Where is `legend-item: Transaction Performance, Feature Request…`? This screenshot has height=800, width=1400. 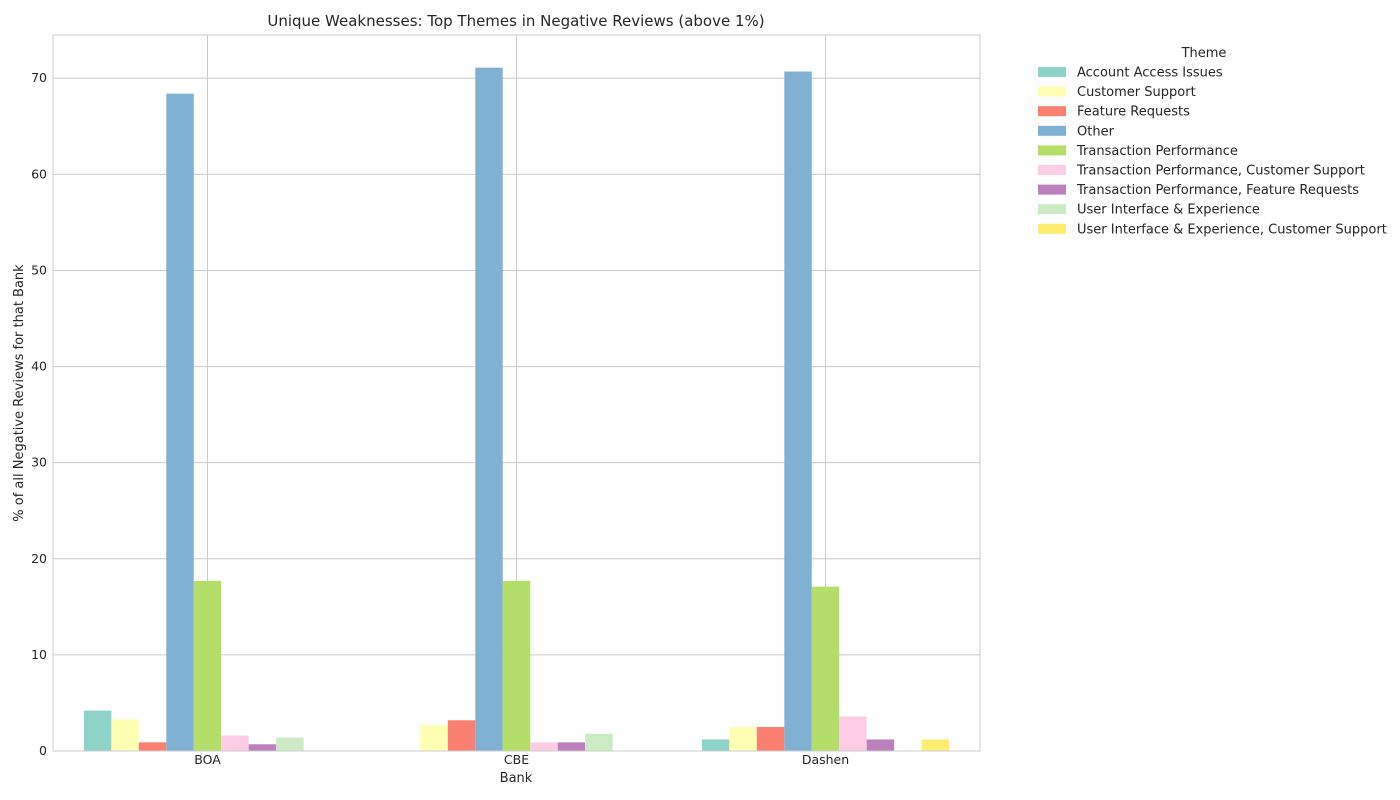 legend-item: Transaction Performance, Feature Request… is located at coordinates (1198, 190).